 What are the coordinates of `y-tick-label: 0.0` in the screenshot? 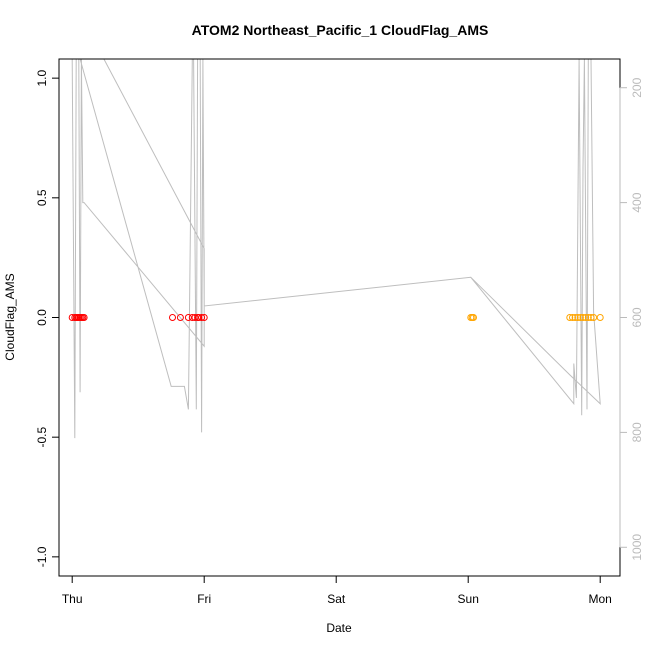 It's located at (42, 317).